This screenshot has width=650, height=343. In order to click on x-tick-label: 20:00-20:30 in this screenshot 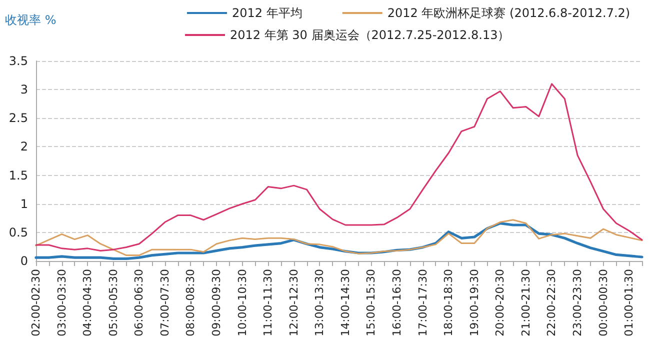, I will do `click(500, 302)`.